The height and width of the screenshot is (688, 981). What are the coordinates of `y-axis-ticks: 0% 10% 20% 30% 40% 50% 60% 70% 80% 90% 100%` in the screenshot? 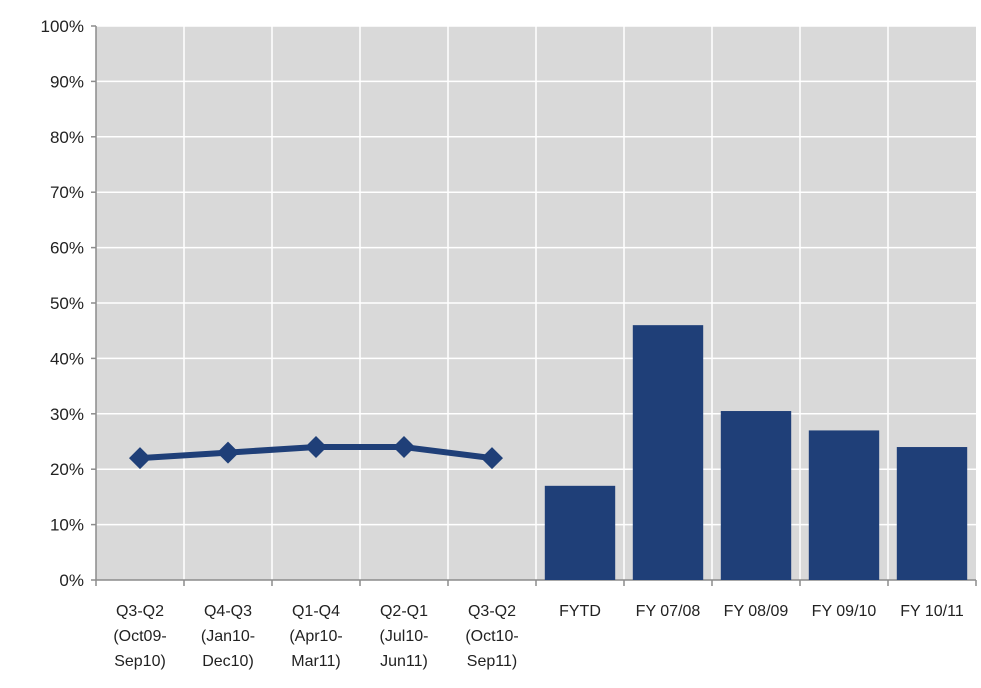 It's located at (62, 303).